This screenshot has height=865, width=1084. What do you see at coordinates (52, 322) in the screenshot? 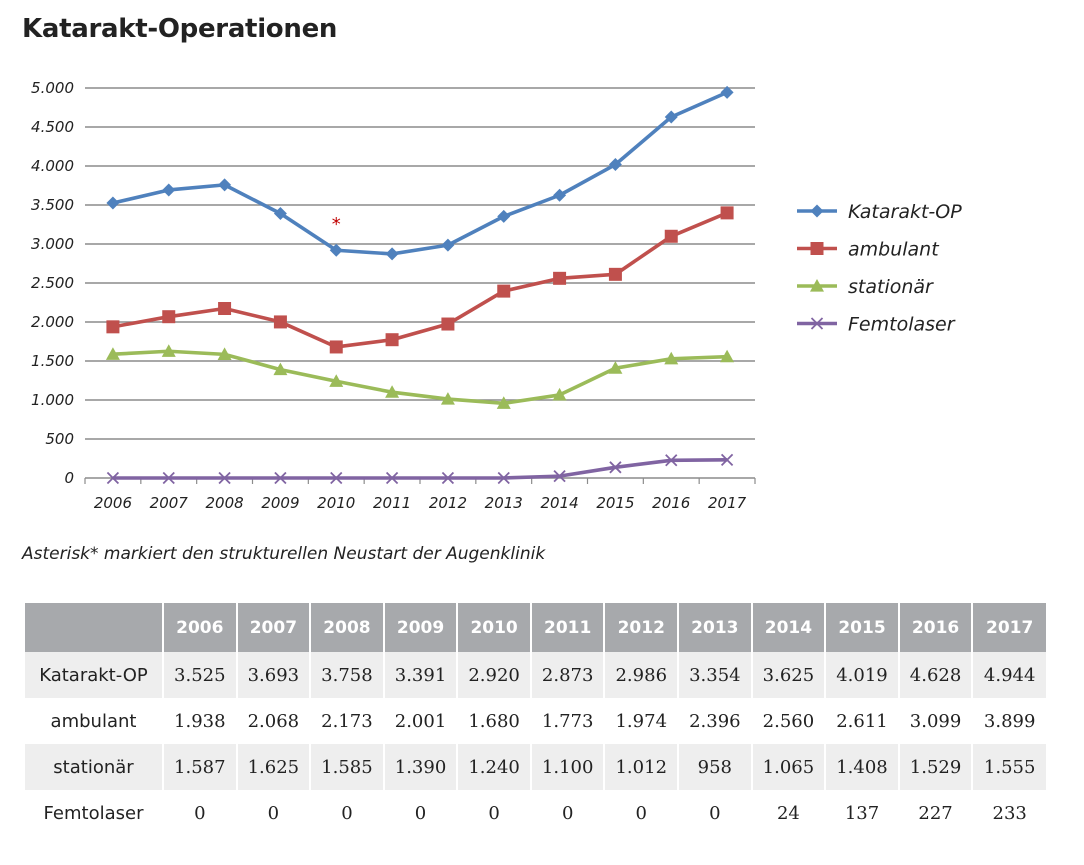
I see `y-tick-label: 2.000` at bounding box center [52, 322].